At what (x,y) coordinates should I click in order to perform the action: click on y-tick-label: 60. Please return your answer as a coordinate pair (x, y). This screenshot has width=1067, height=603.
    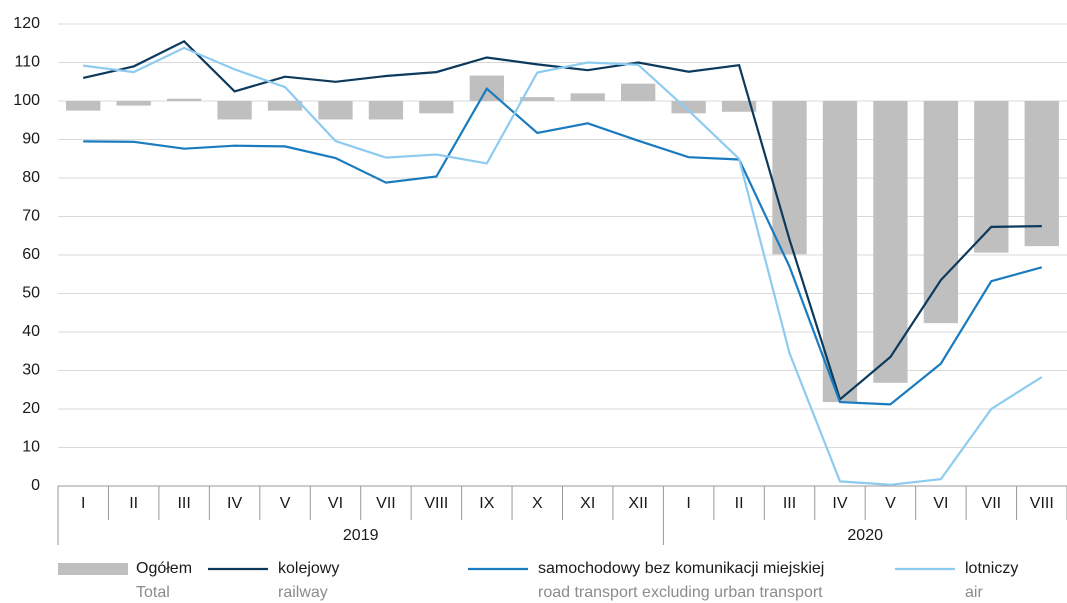
    Looking at the image, I should click on (31, 254).